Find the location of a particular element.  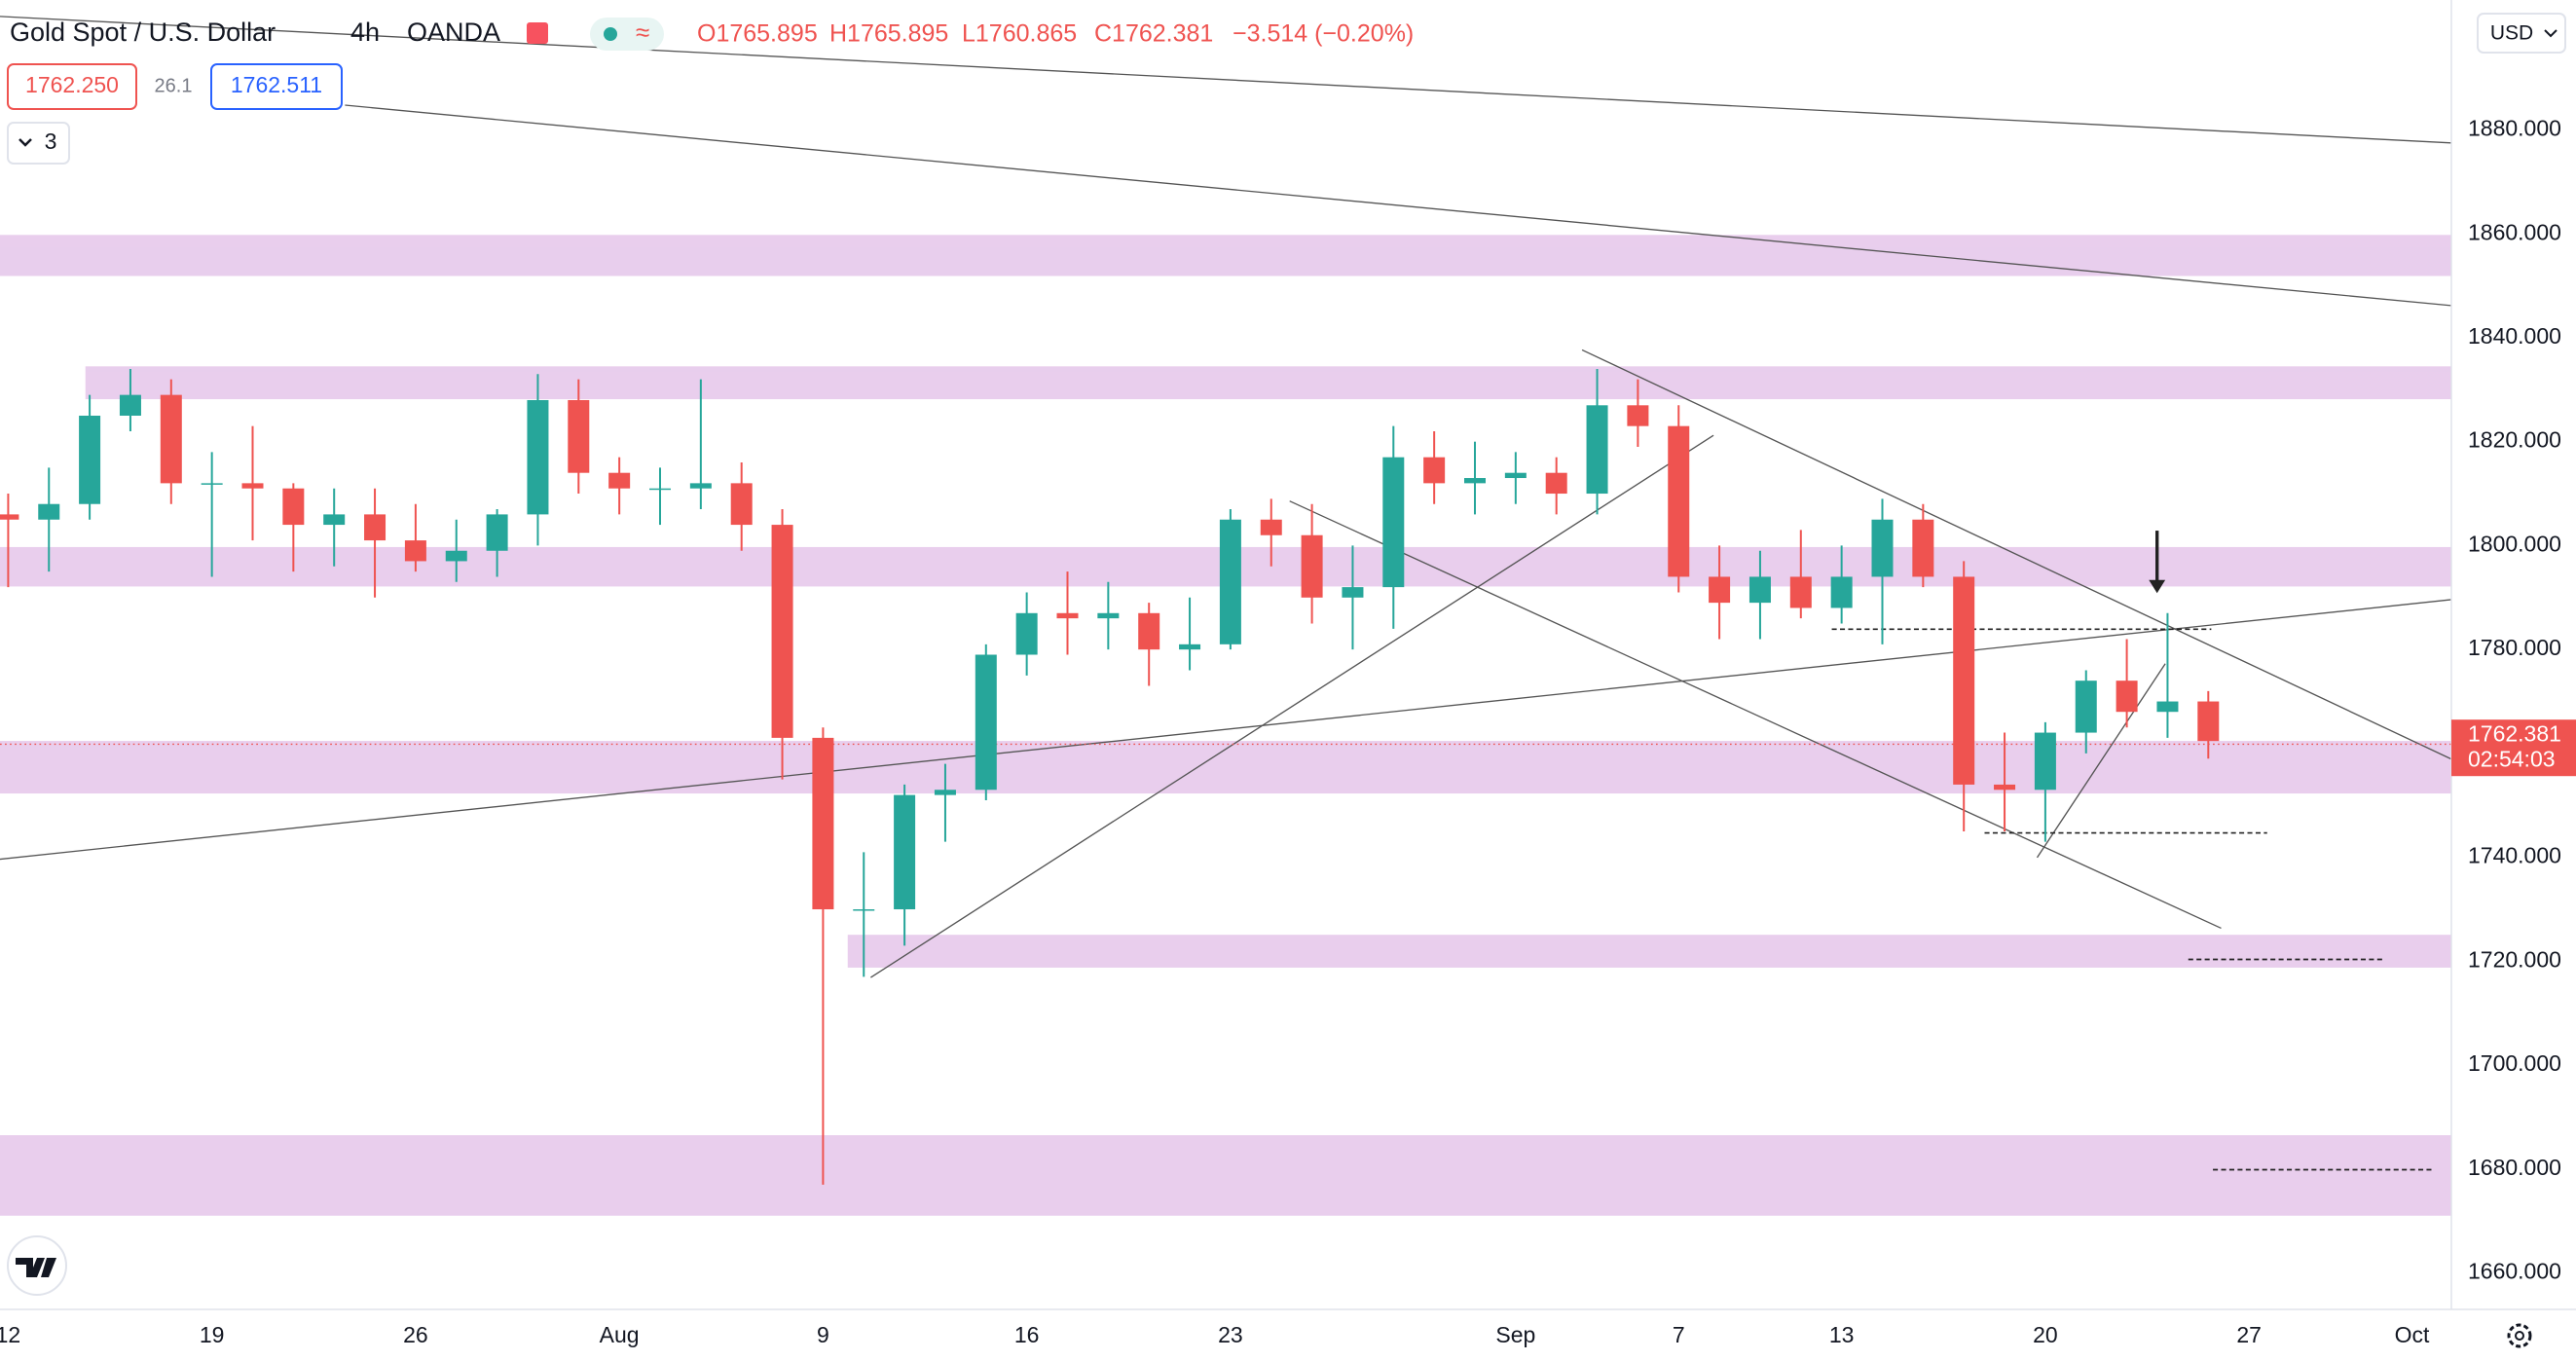

bid: 1762.250 is located at coordinates (72, 84).